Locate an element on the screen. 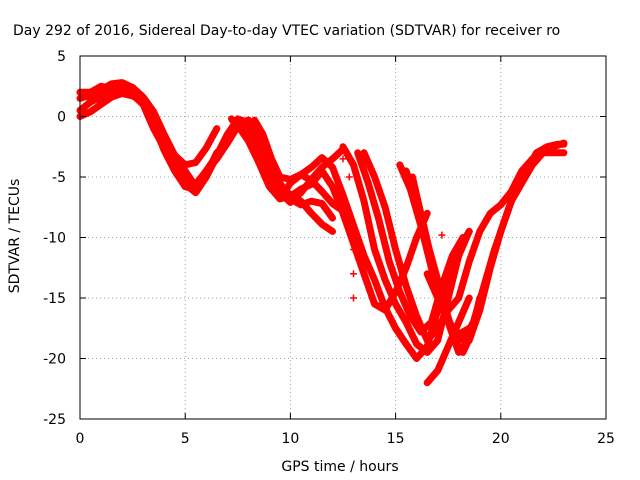 The height and width of the screenshot is (480, 640). x-tick-label: 20 is located at coordinates (501, 439).